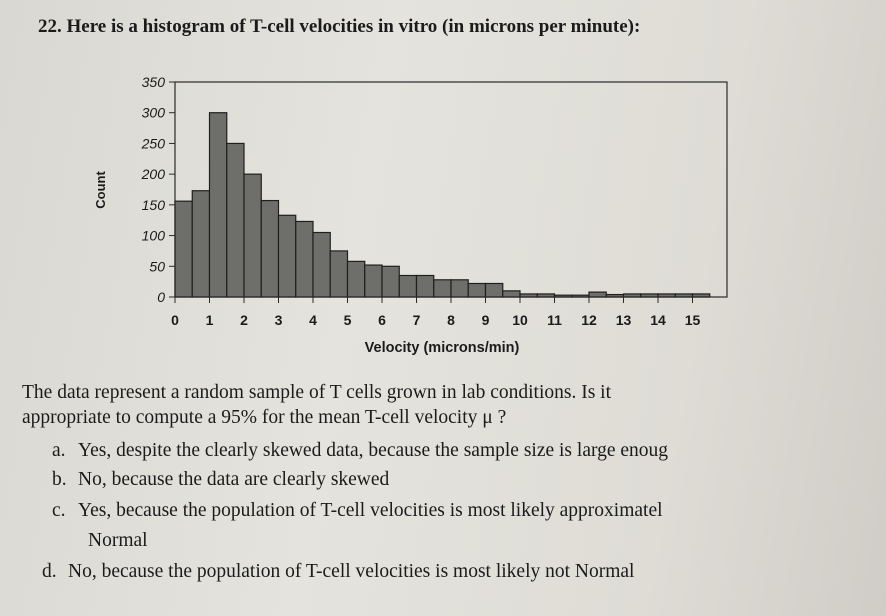 The width and height of the screenshot is (886, 616). Describe the element at coordinates (658, 320) in the screenshot. I see `x-tick-label: 14` at that location.